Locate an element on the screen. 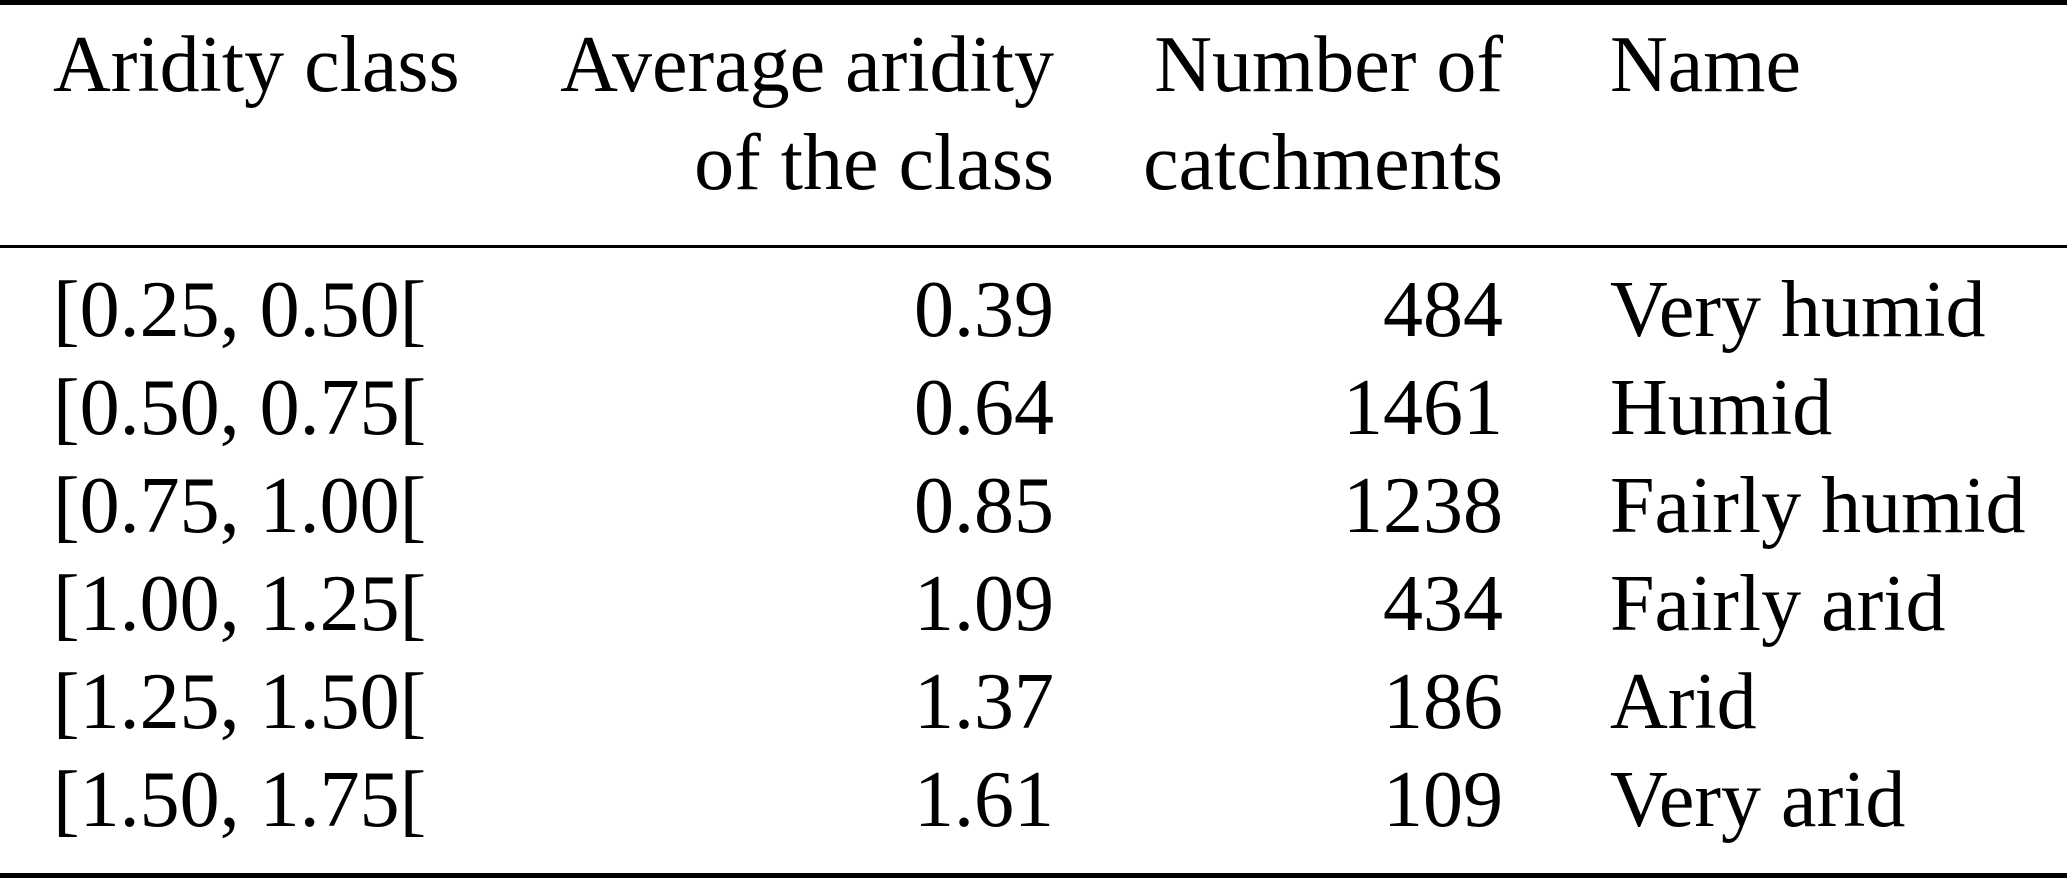  table-row: [0.25, 0.50[ 0.39 484 Very humid is located at coordinates (1033, 310).